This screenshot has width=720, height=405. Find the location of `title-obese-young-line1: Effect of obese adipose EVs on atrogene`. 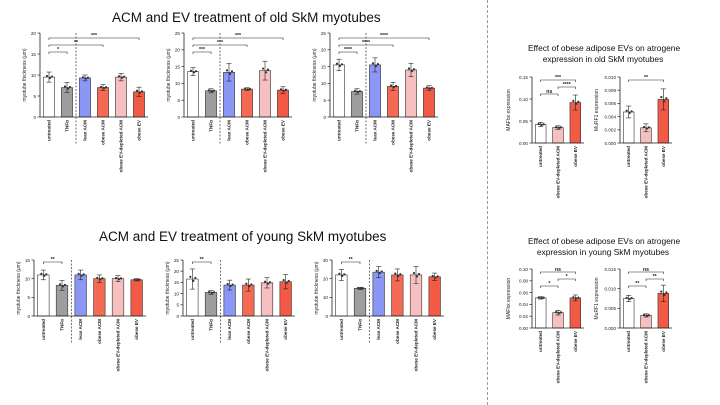

title-obese-young-line1: Effect of obese adipose EVs on atrogene is located at coordinates (604, 241).